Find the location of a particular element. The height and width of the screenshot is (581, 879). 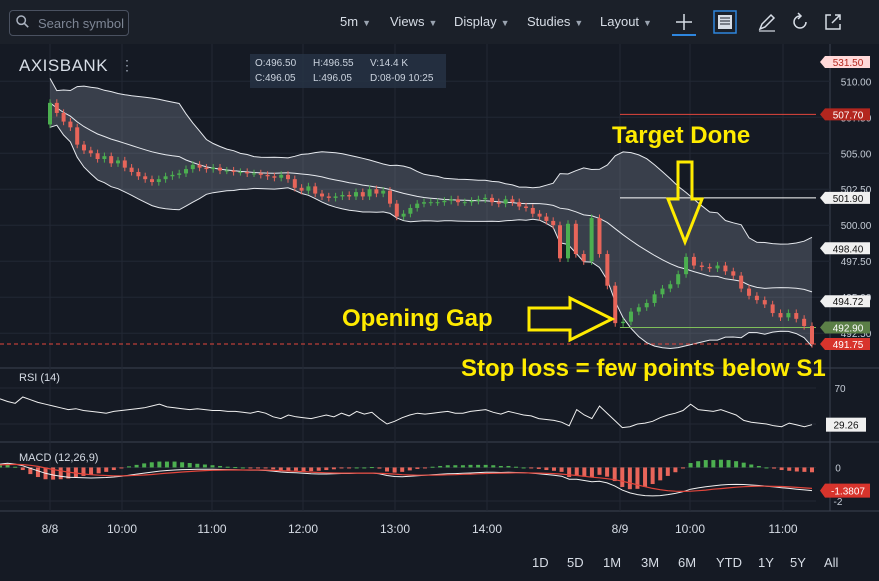

annotation-opening-gap: Opening Gap is located at coordinates (417, 318).